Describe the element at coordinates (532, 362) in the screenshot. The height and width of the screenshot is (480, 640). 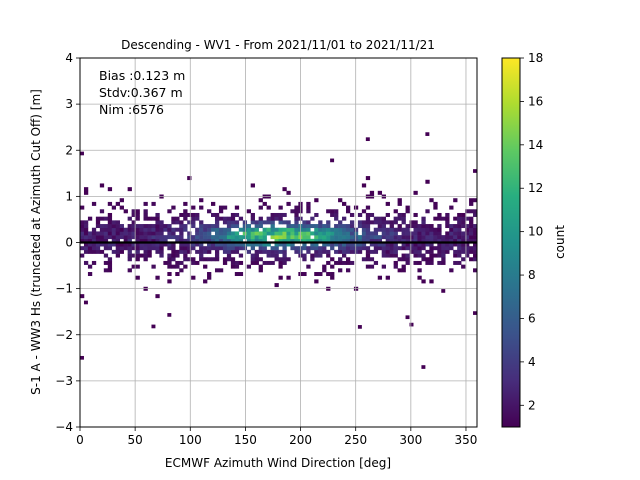
I see `colorbar-tick-label: 4` at that location.